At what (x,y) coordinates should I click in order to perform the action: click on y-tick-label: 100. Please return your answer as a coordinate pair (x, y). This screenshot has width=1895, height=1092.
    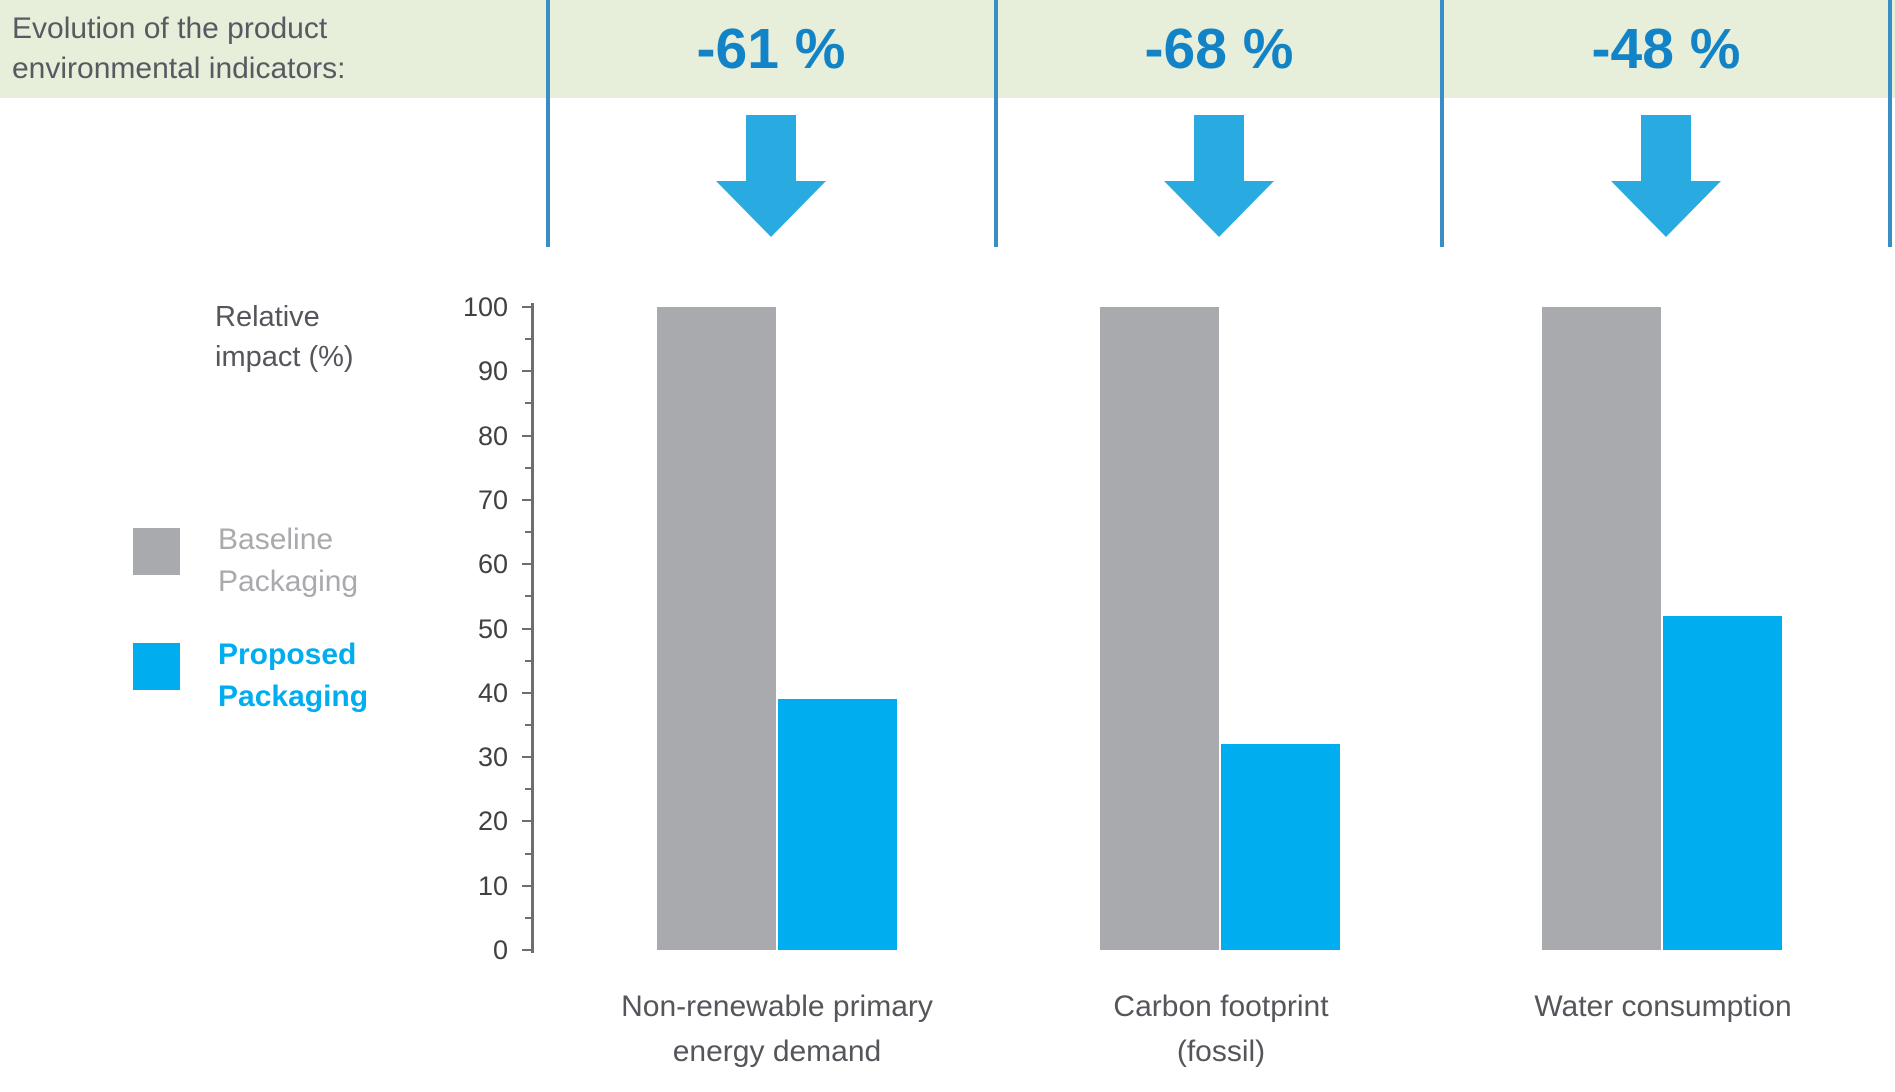
    Looking at the image, I should click on (485, 307).